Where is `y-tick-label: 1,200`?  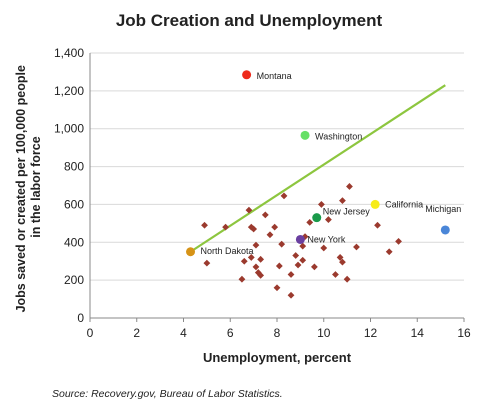
y-tick-label: 1,200 is located at coordinates (69, 91).